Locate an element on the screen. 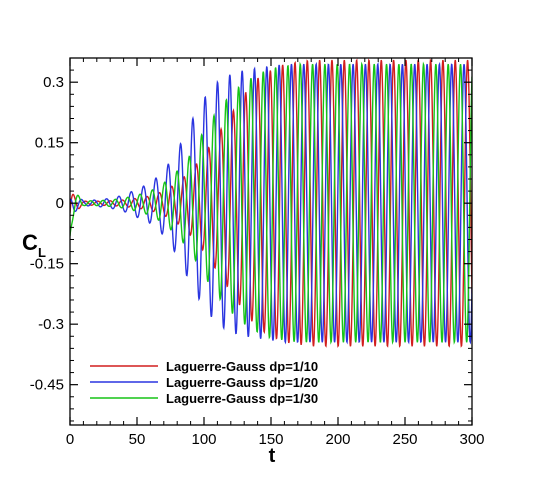  svg-text: L is located at coordinates (42, 252).